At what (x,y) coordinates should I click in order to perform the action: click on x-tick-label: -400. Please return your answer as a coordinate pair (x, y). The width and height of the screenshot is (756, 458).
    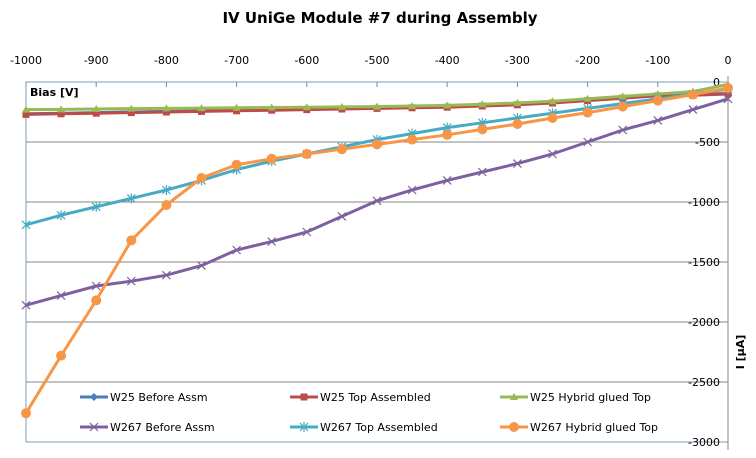
    Looking at the image, I should click on (447, 60).